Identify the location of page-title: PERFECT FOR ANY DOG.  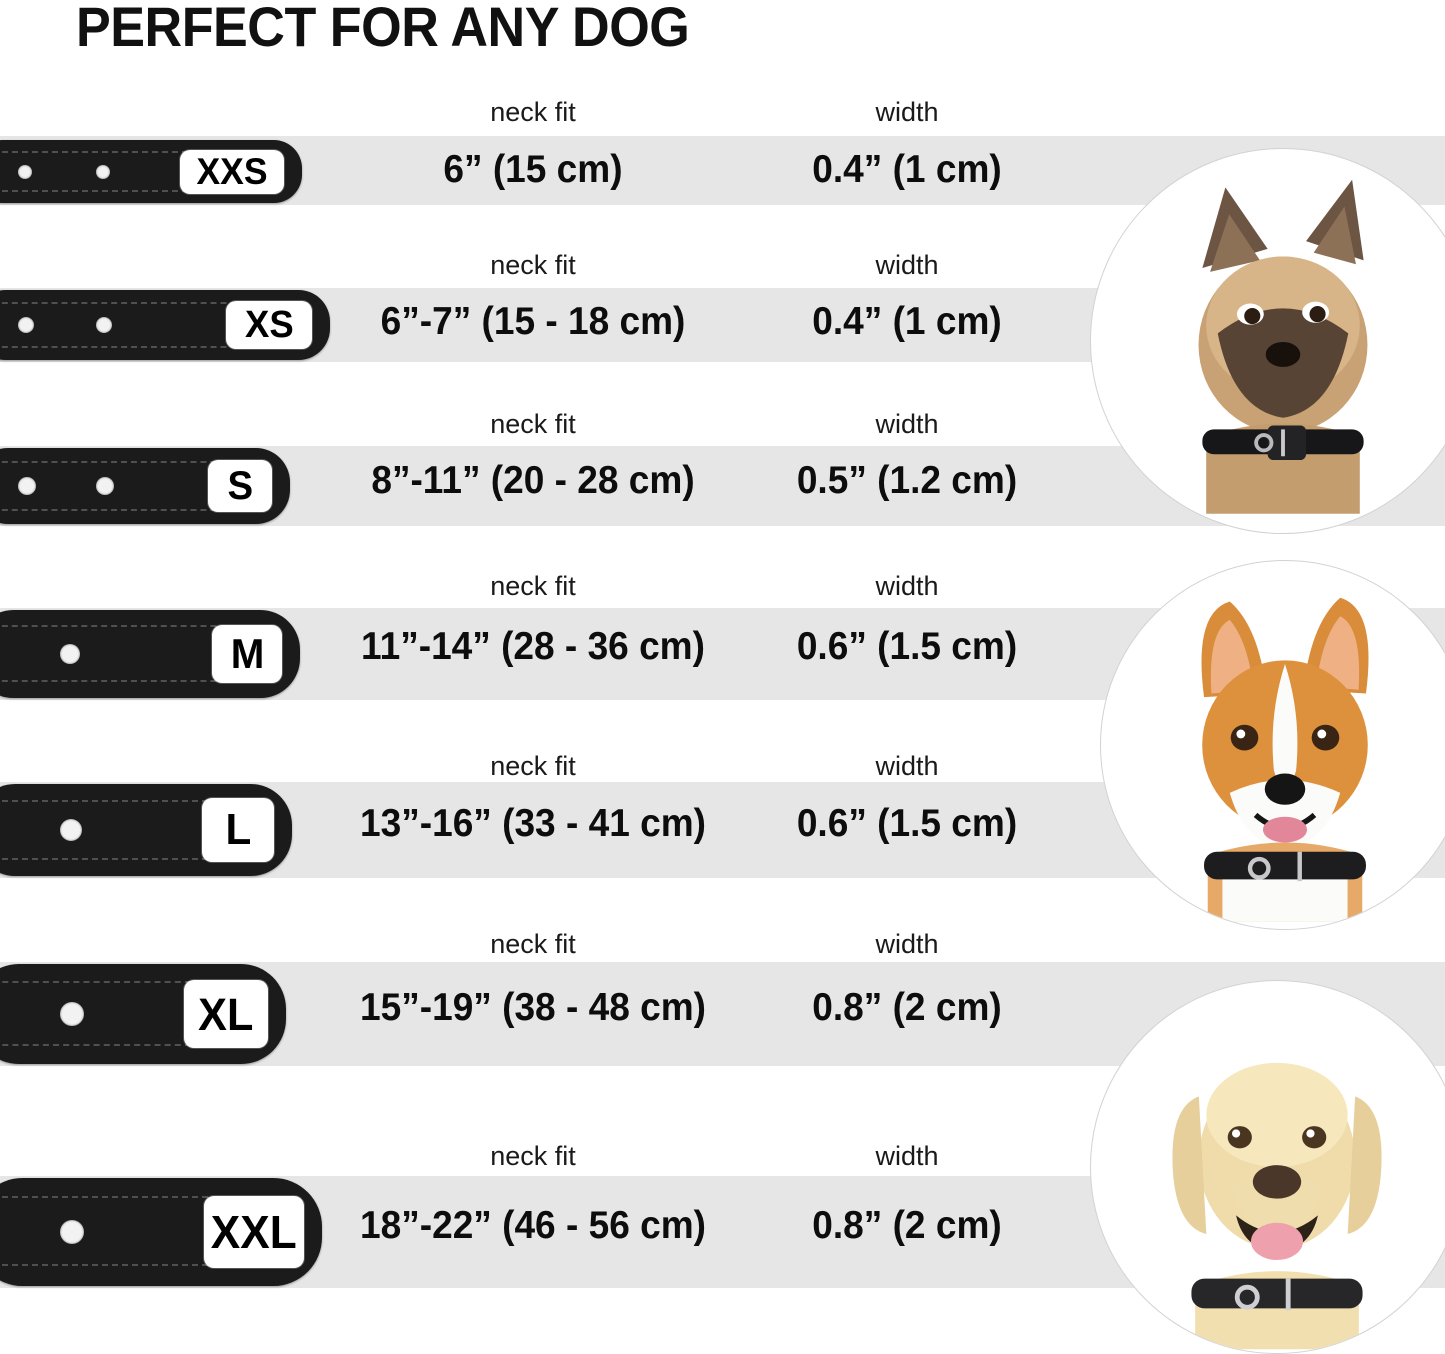
(383, 29).